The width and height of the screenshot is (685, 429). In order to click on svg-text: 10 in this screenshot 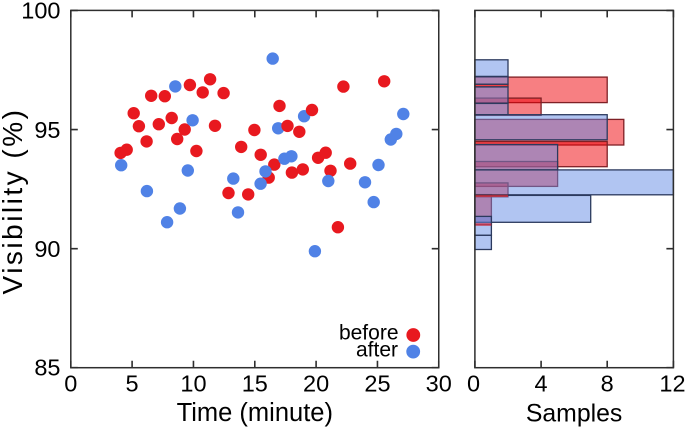, I will do `click(193, 384)`.